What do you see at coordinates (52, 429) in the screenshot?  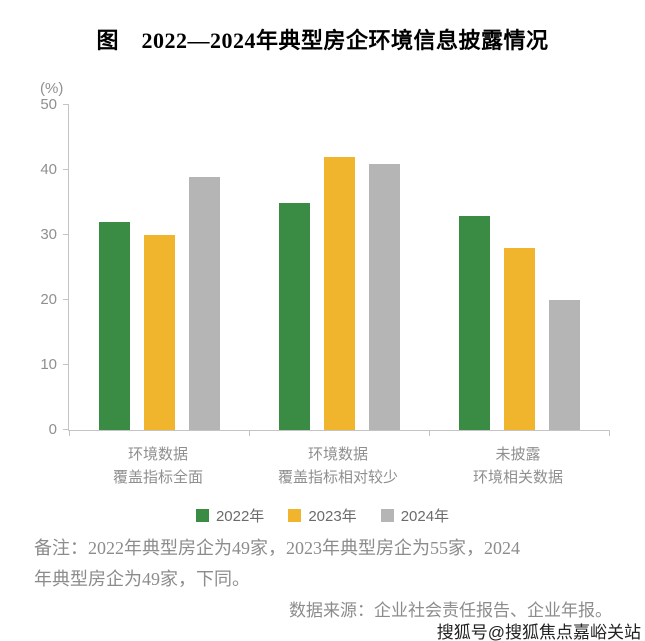 I see `y-tick-label: 0` at bounding box center [52, 429].